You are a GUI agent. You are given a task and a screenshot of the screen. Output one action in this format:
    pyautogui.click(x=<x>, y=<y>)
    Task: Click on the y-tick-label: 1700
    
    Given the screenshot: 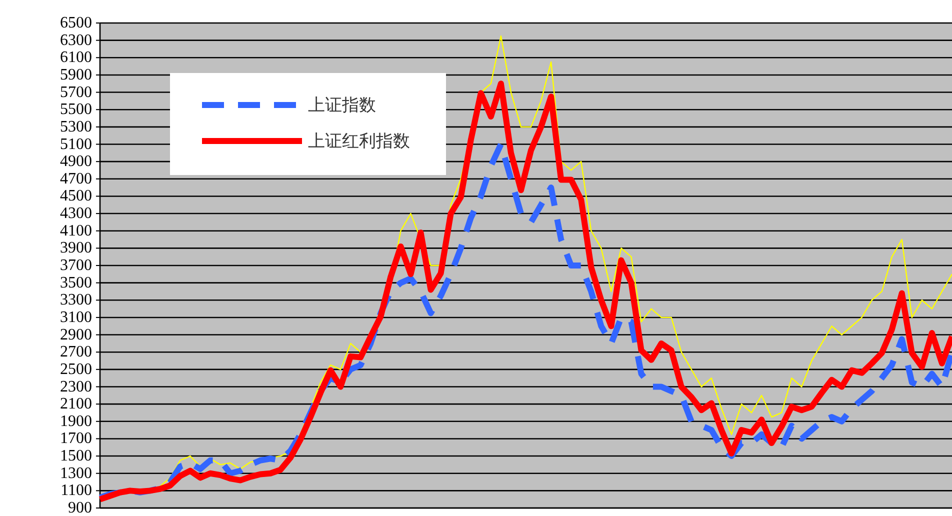 What is the action you would take?
    pyautogui.click(x=76, y=439)
    